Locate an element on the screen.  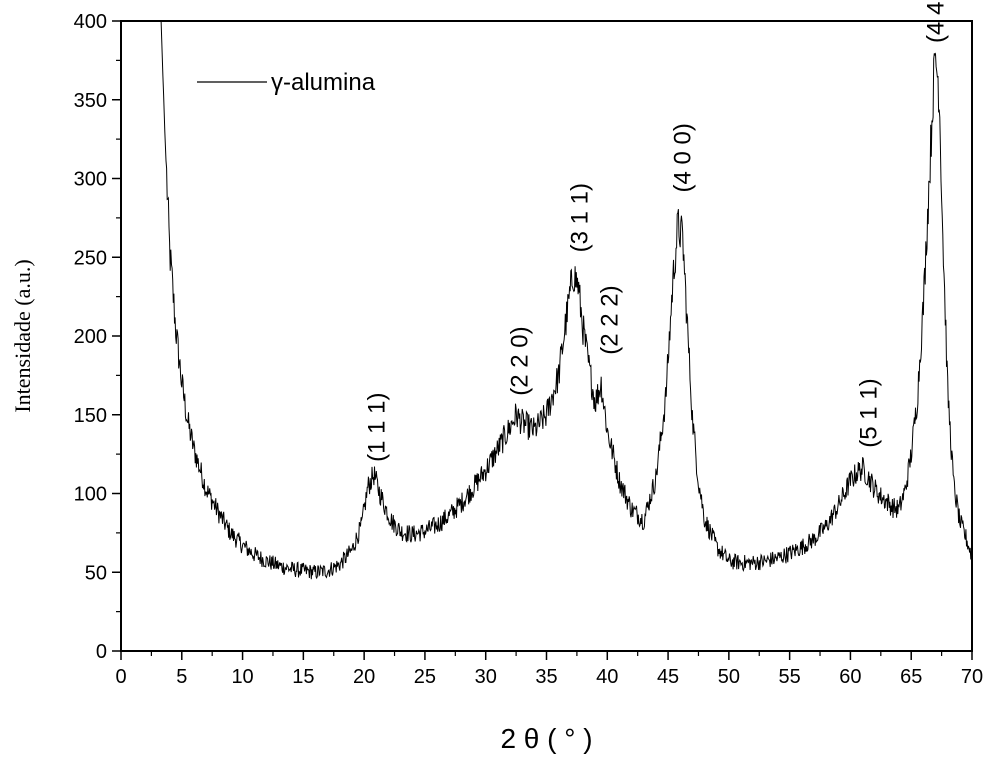
y-tick-label: 200 is located at coordinates (90, 337).